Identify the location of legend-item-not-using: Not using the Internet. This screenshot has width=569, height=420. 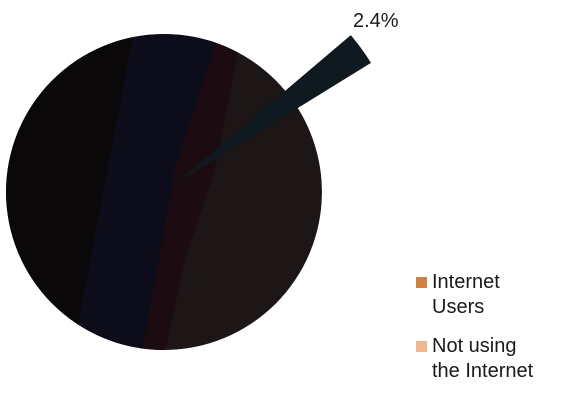
(491, 359).